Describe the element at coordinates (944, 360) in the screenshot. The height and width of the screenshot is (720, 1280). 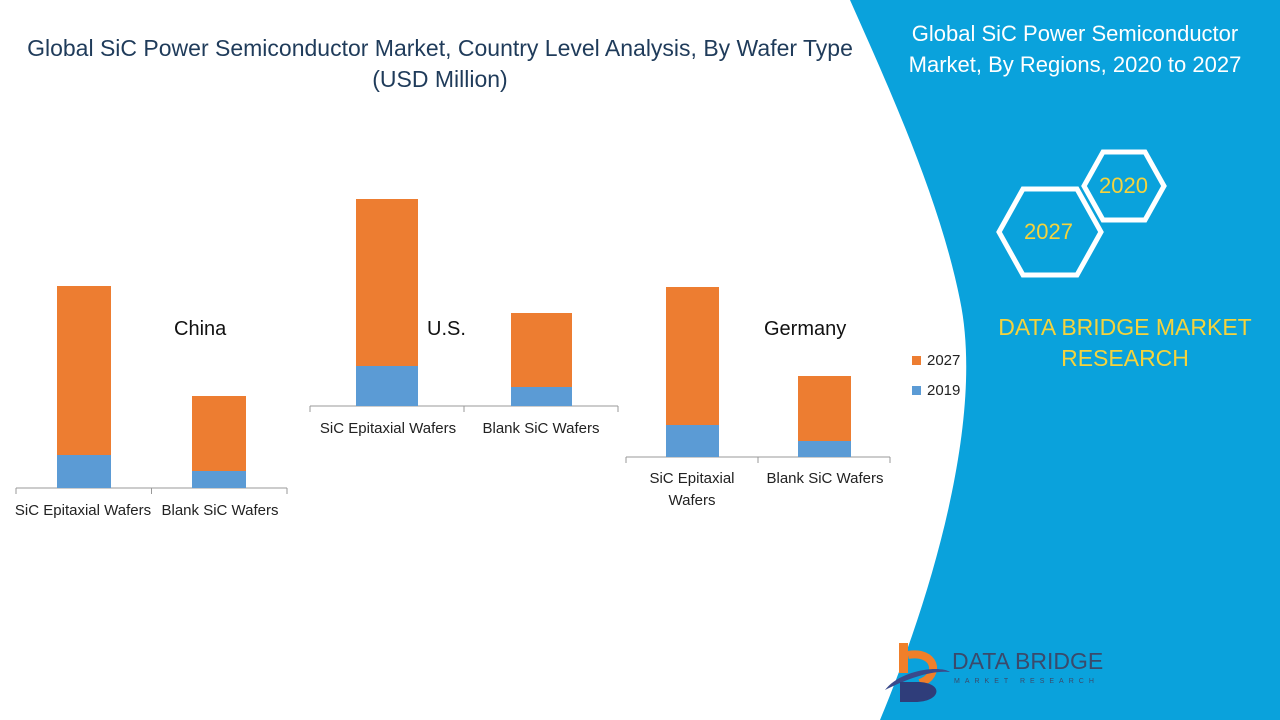
I see `legend-label: 2027` at that location.